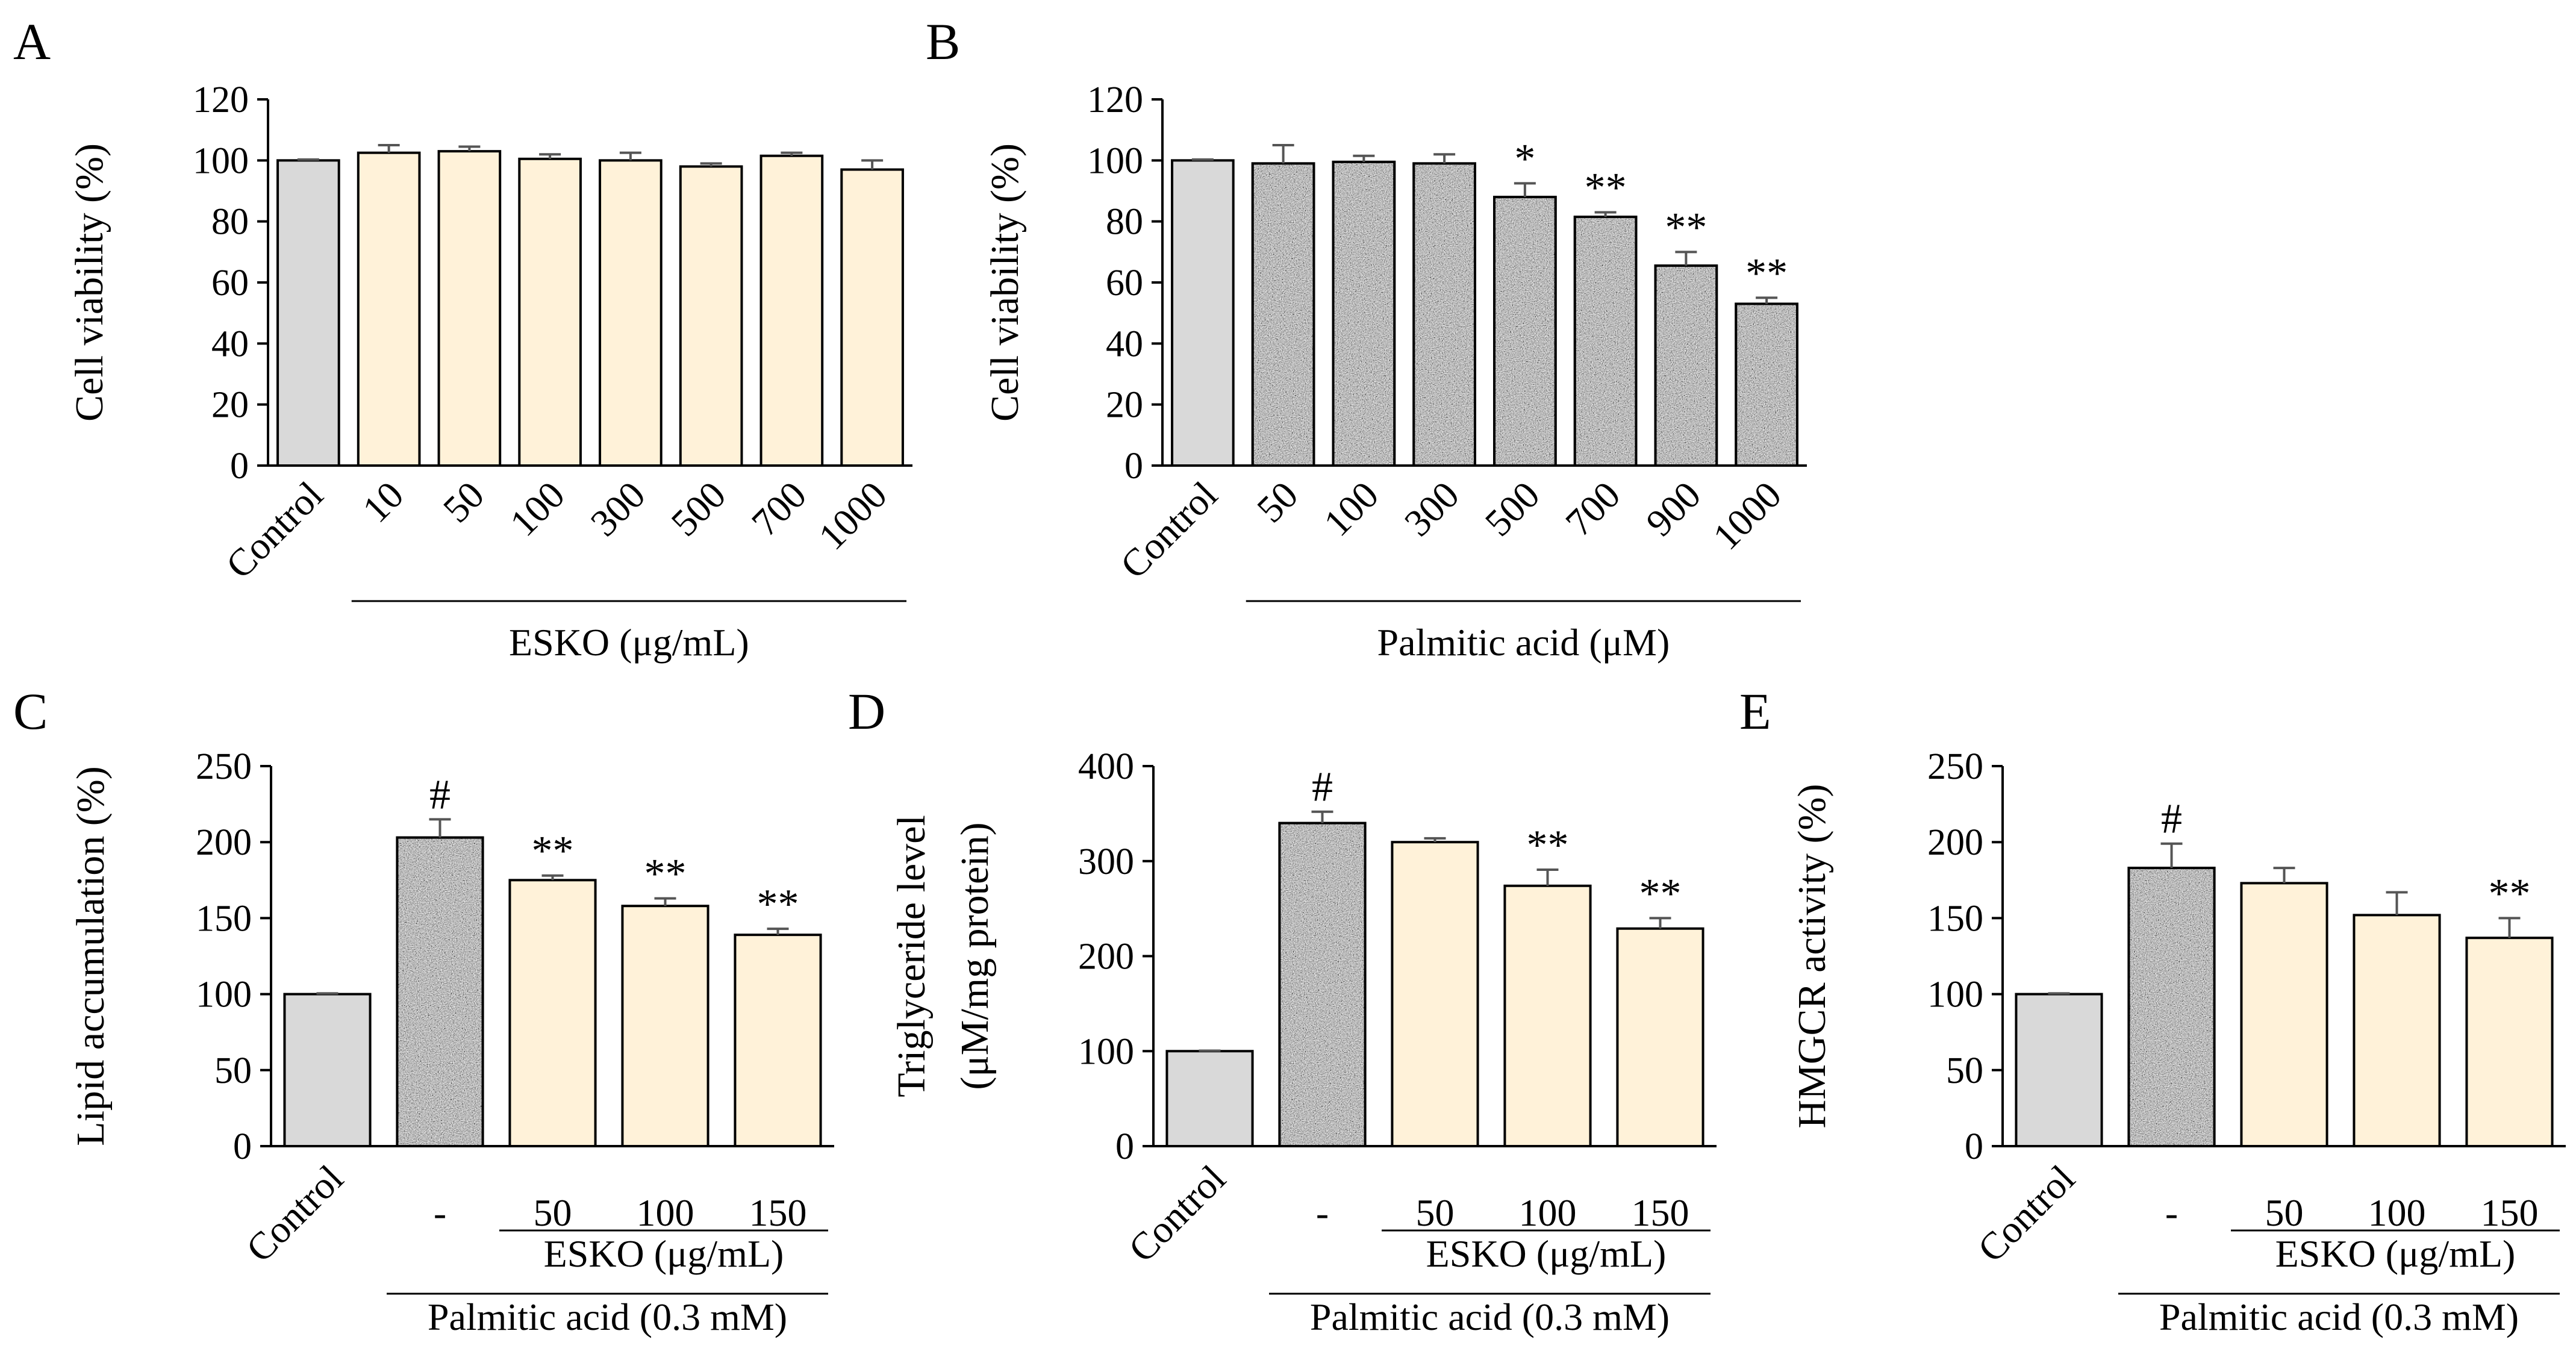 The height and width of the screenshot is (1372, 2576). Describe the element at coordinates (1523, 642) in the screenshot. I see `group-label: Palmitic acid (μM)` at that location.